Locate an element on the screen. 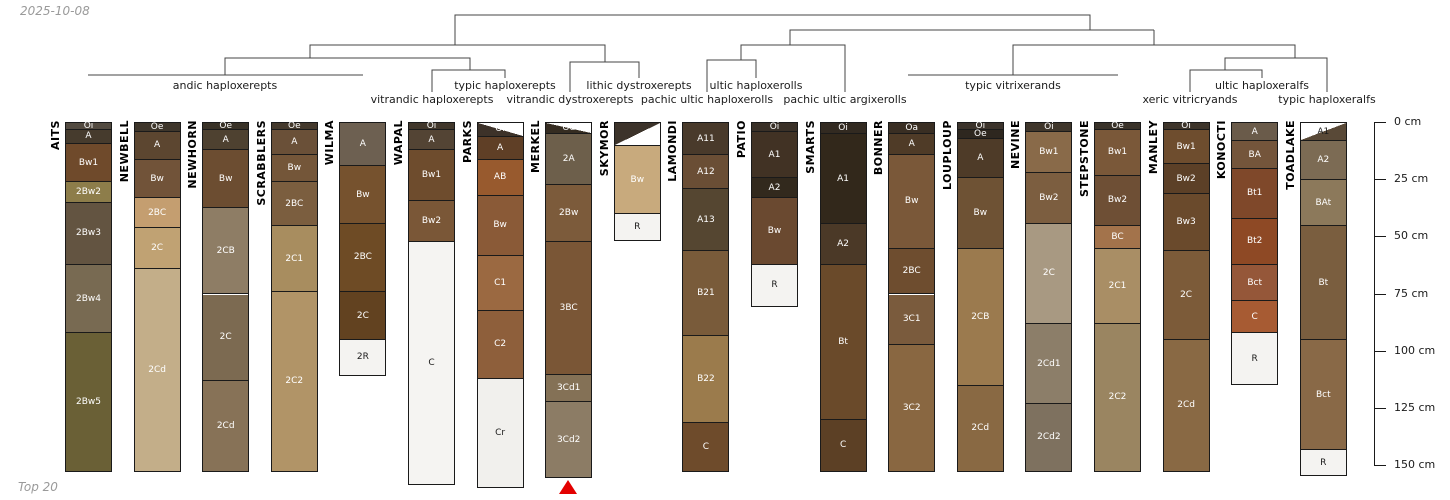 The width and height of the screenshot is (1450, 500). horizon-3BC: 3BC is located at coordinates (569, 308).